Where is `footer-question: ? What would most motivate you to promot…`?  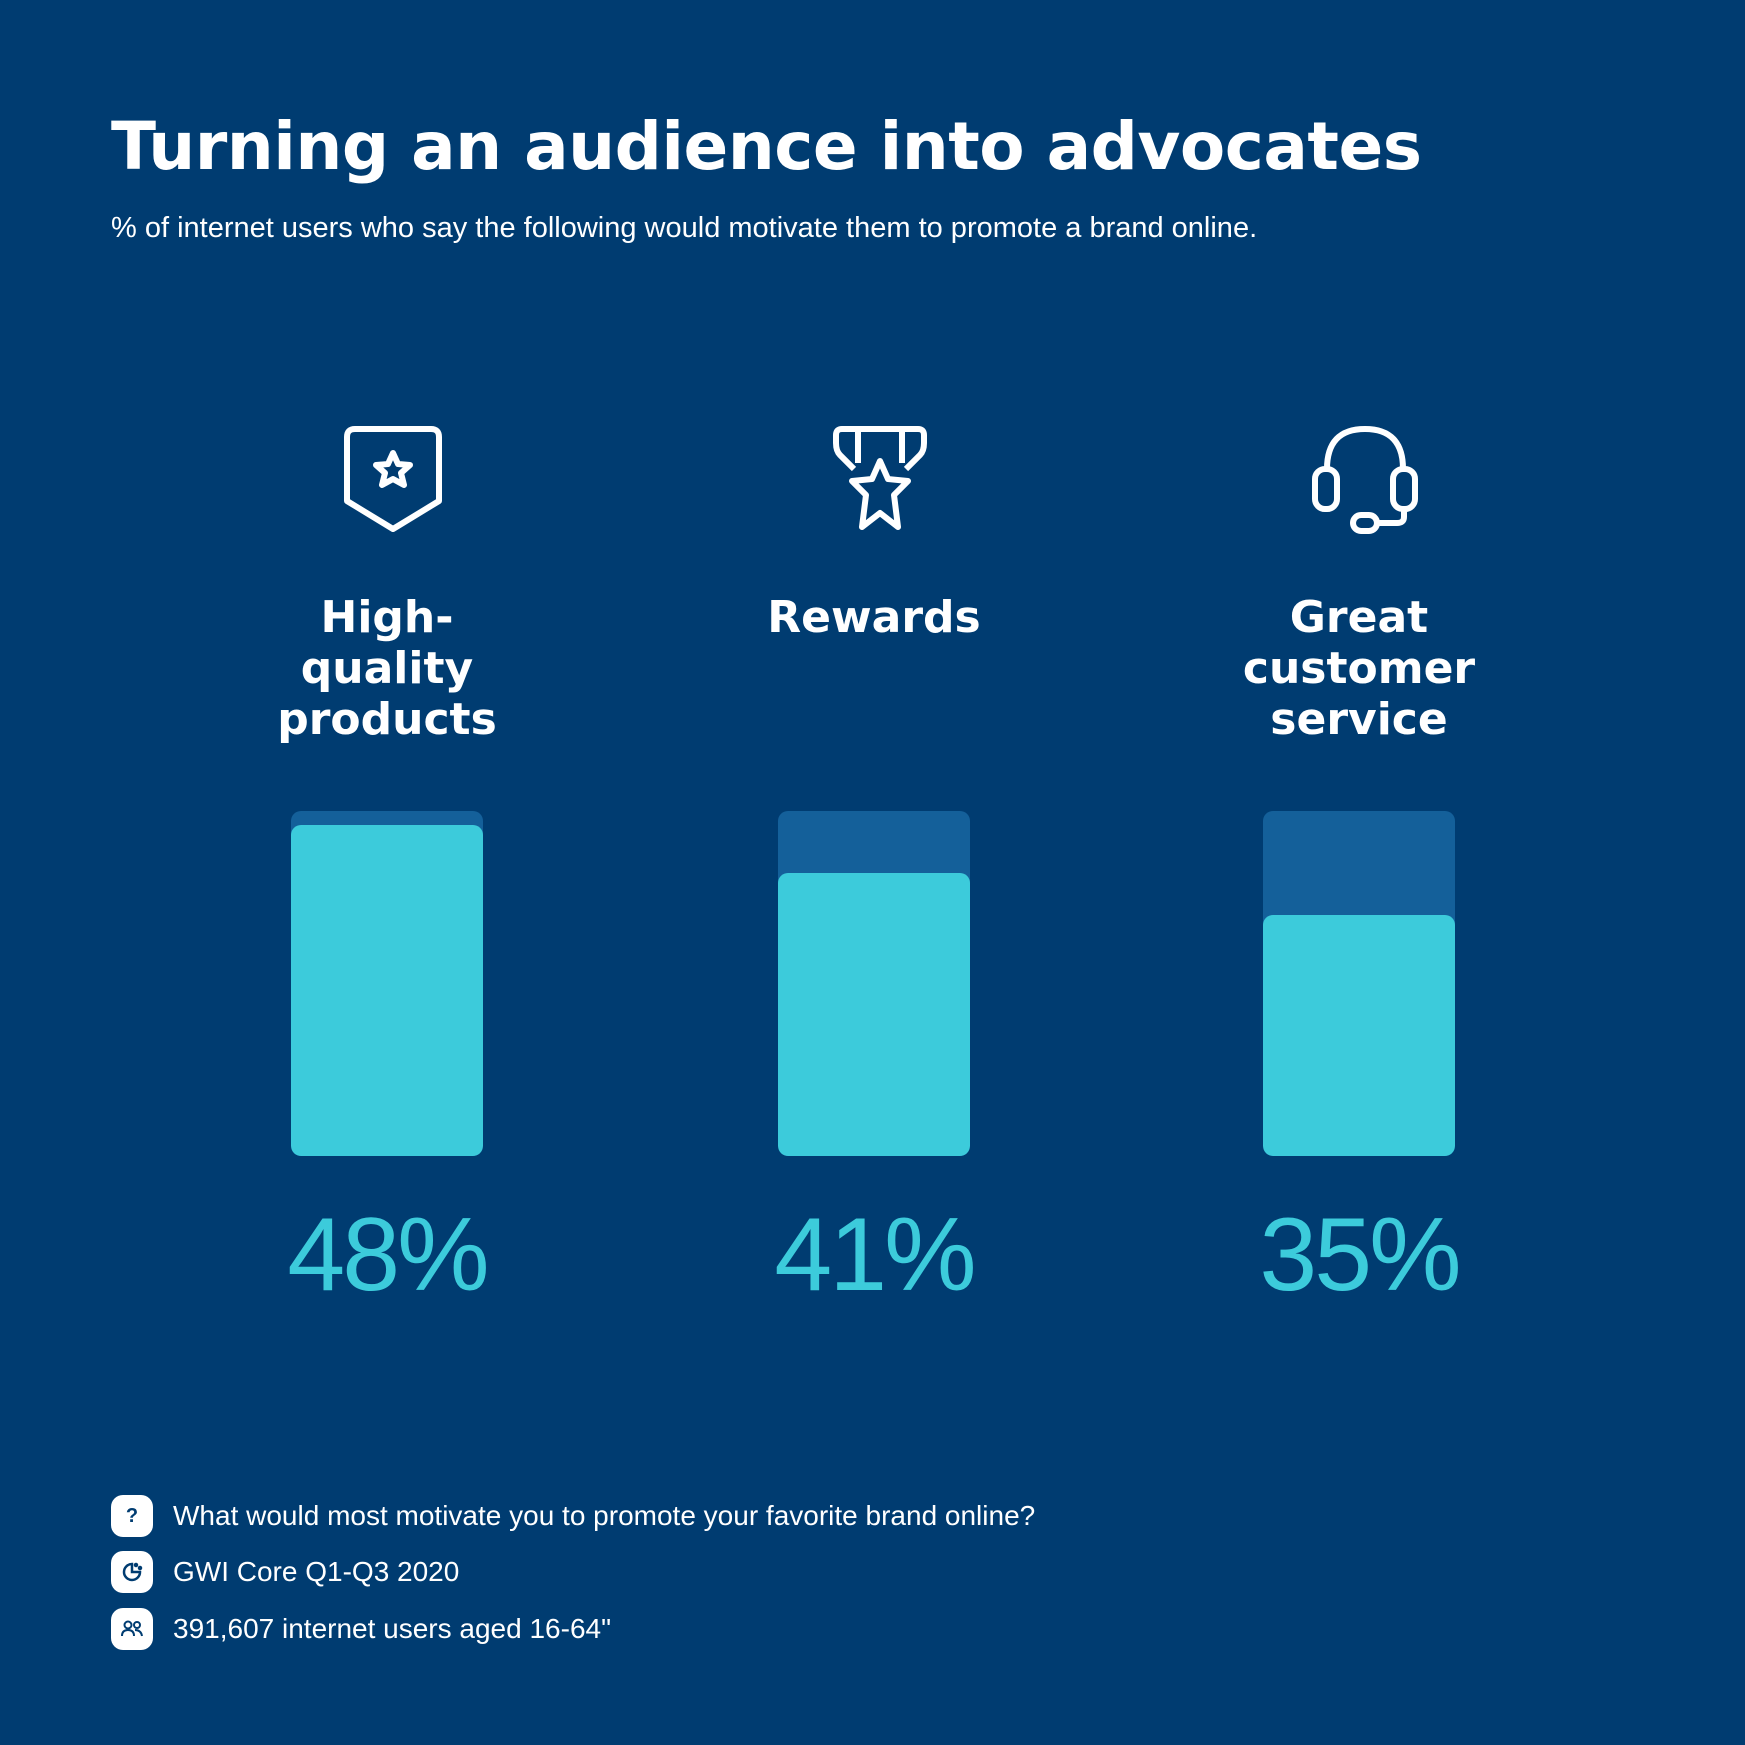
footer-question: ? What would most motivate you to promot… is located at coordinates (573, 1516).